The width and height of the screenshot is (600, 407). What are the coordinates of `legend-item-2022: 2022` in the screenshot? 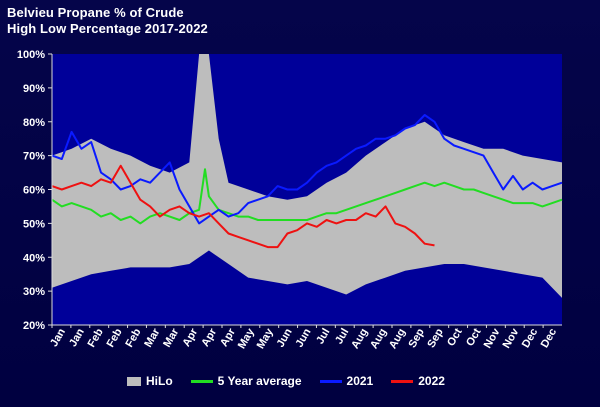 It's located at (418, 381).